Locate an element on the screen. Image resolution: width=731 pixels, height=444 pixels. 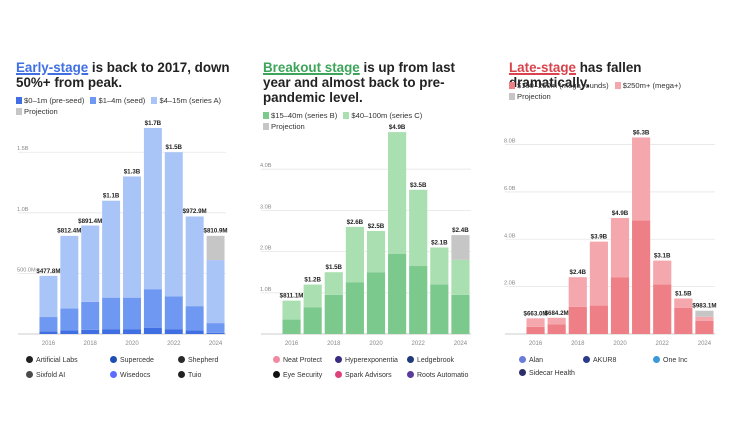
company-eye-security: Eye Security is located at coordinates (297, 375).